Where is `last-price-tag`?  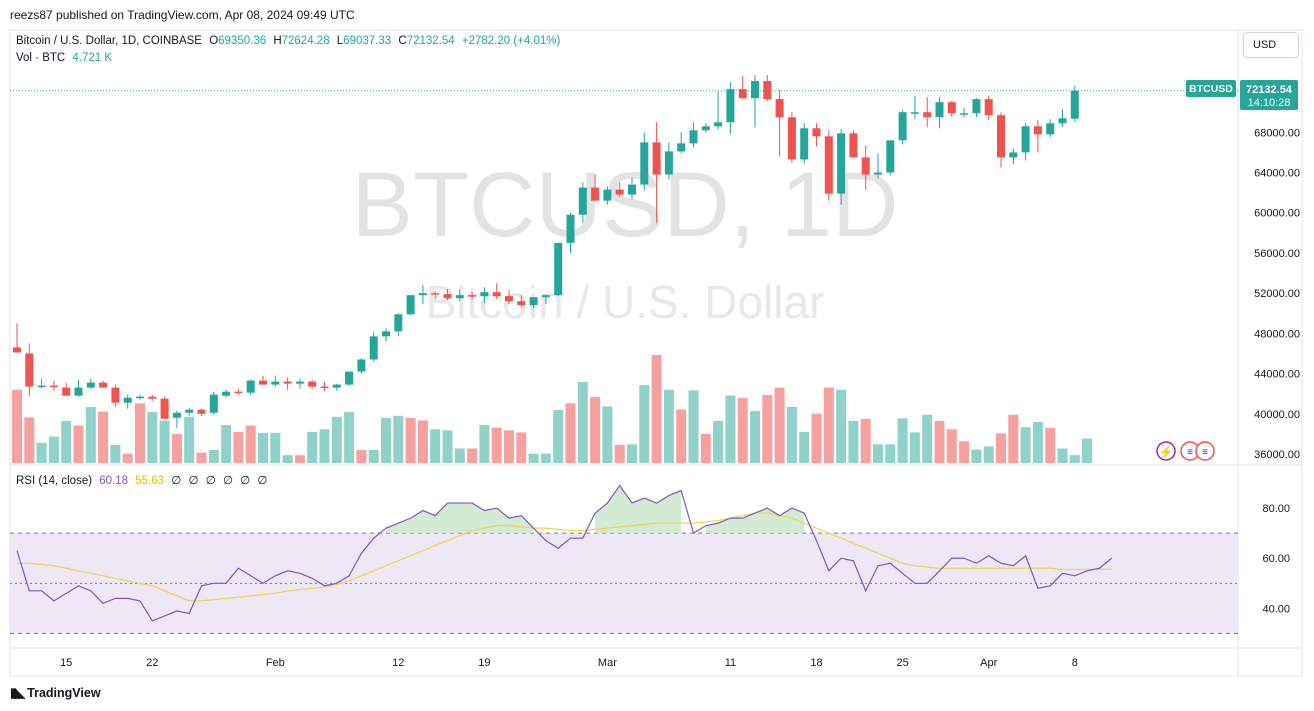 last-price-tag is located at coordinates (1269, 95).